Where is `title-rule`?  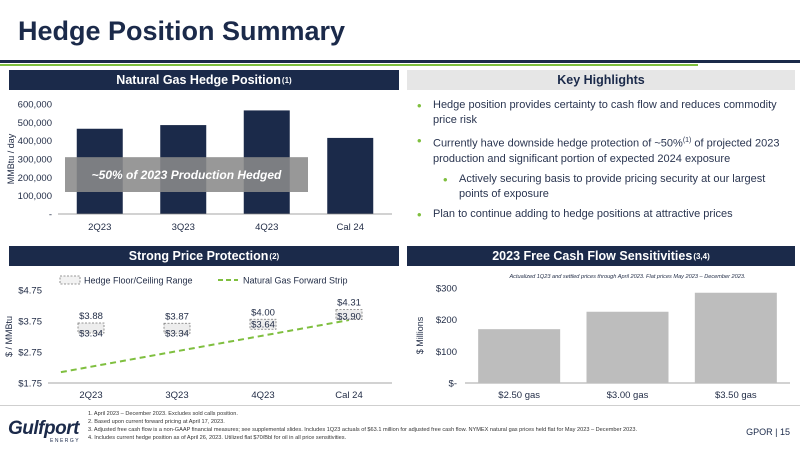
title-rule is located at coordinates (400, 61).